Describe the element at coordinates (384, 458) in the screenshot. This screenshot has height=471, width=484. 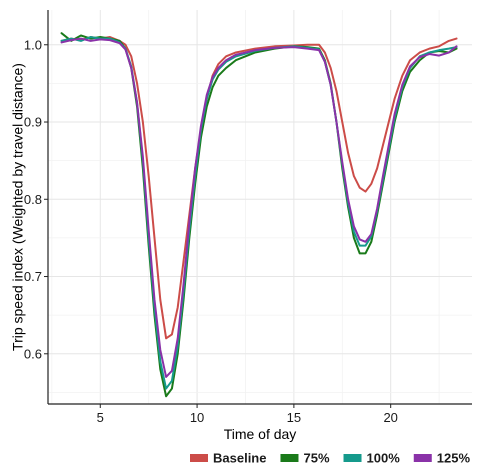
I see `legend-label: 100%` at that location.